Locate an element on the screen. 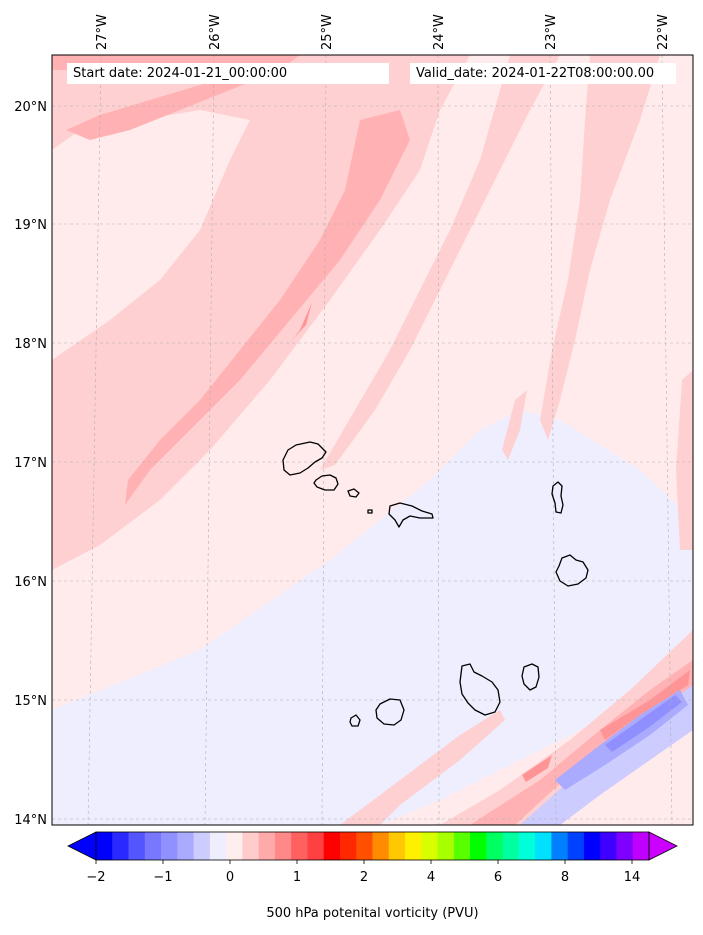 The height and width of the screenshot is (935, 703). island-sao-nicolau is located at coordinates (411, 515).